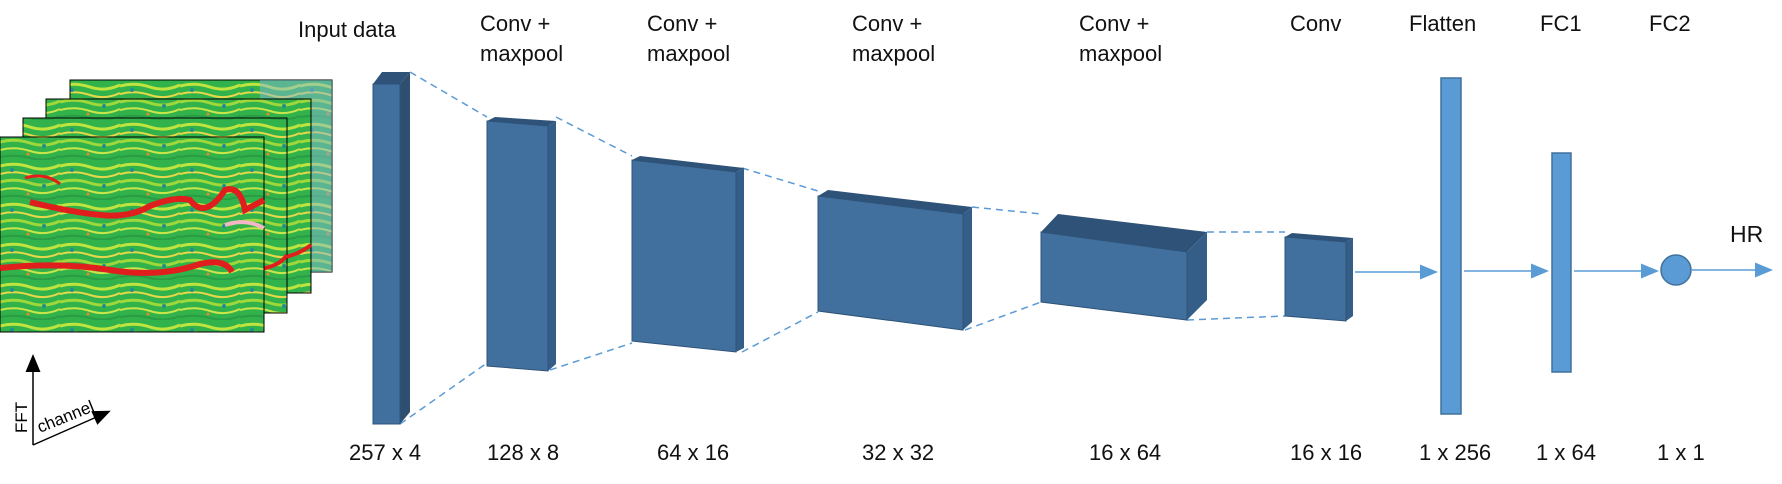 The height and width of the screenshot is (484, 1782). What do you see at coordinates (1236, 318) in the screenshot?
I see `connector-conv4-conv5-bottom` at bounding box center [1236, 318].